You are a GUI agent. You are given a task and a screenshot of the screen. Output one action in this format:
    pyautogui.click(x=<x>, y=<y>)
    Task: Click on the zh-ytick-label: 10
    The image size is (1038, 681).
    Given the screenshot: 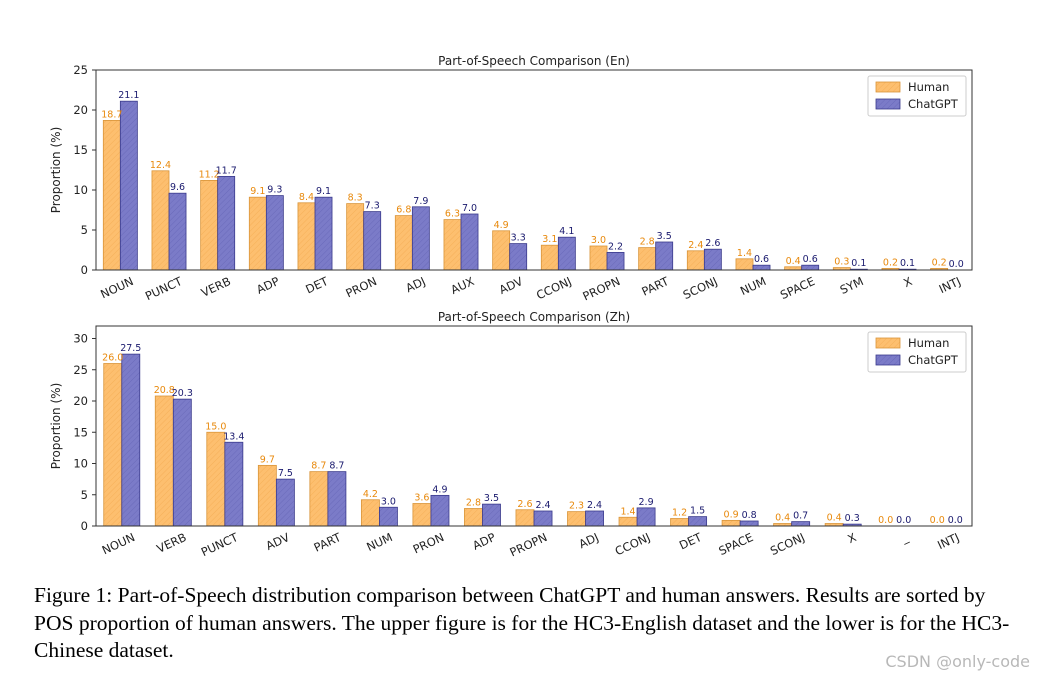 What is the action you would take?
    pyautogui.click(x=80, y=464)
    